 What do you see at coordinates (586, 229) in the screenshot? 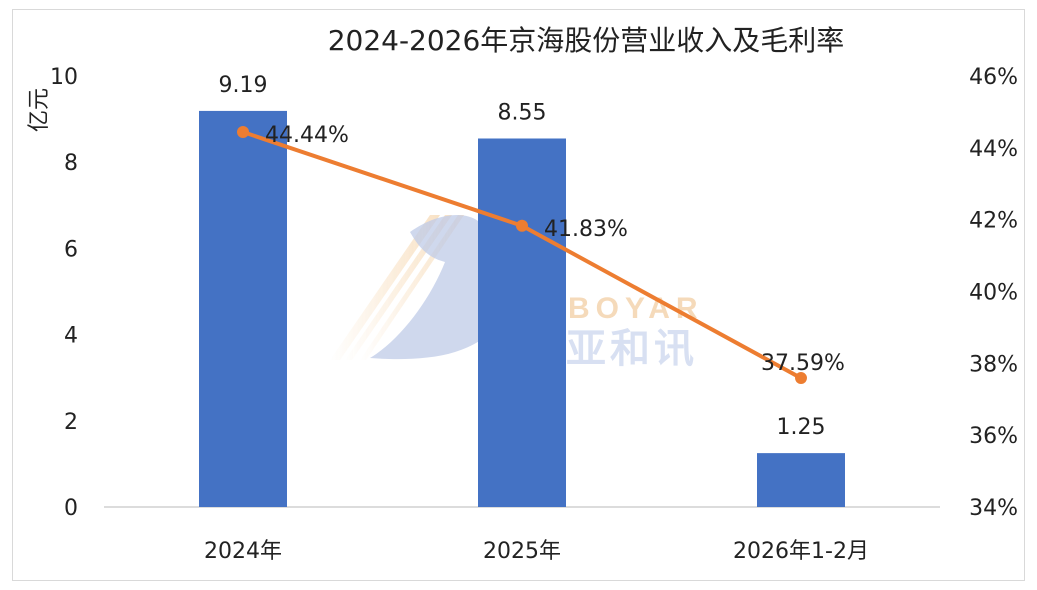
I see `gross-margin-data-label: 41.83%` at bounding box center [586, 229].